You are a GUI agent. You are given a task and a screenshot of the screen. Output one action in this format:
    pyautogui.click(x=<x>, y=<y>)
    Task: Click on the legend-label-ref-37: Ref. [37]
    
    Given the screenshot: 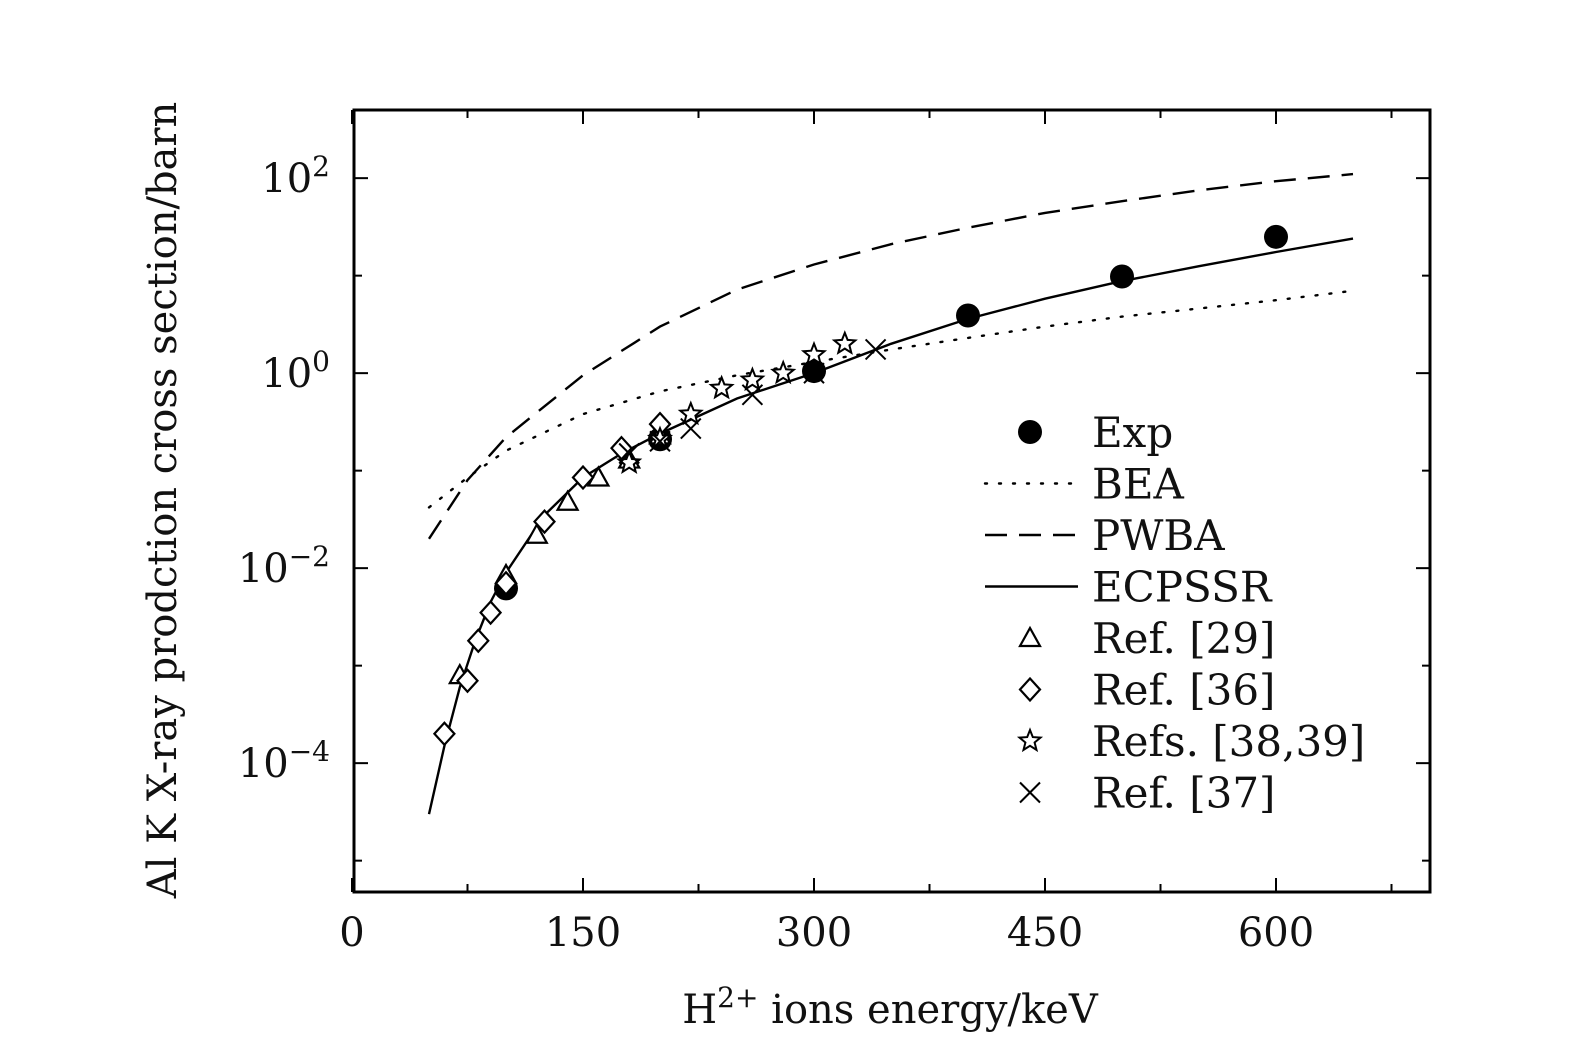 What is the action you would take?
    pyautogui.click(x=1183, y=793)
    